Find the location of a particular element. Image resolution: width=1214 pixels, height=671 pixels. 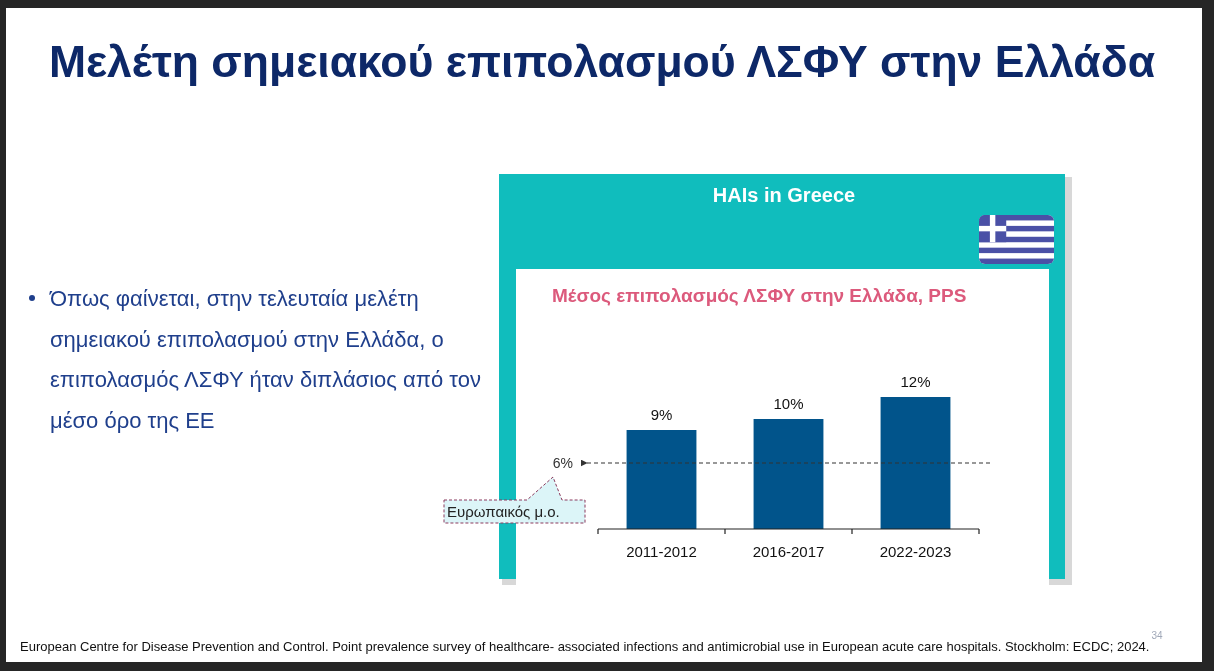

text: Όπως φαίνεται, στην τελευταία μελέτη σημειακού επιπολασμού στην Ελλάδα, ο επιπολασμός ΛΣΦΥ ήταν διπλάσιος από τον μέσο όρο της ΕΕ is located at coordinates (265, 359).